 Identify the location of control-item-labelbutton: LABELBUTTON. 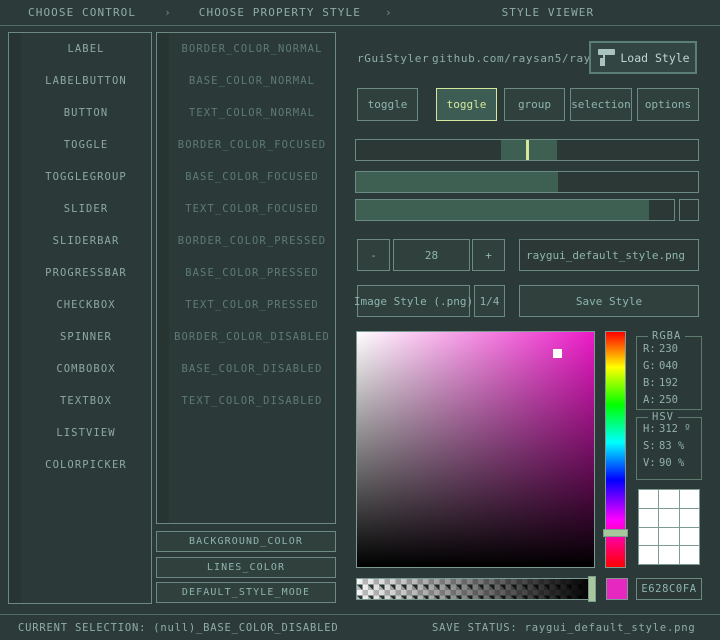
(86, 81).